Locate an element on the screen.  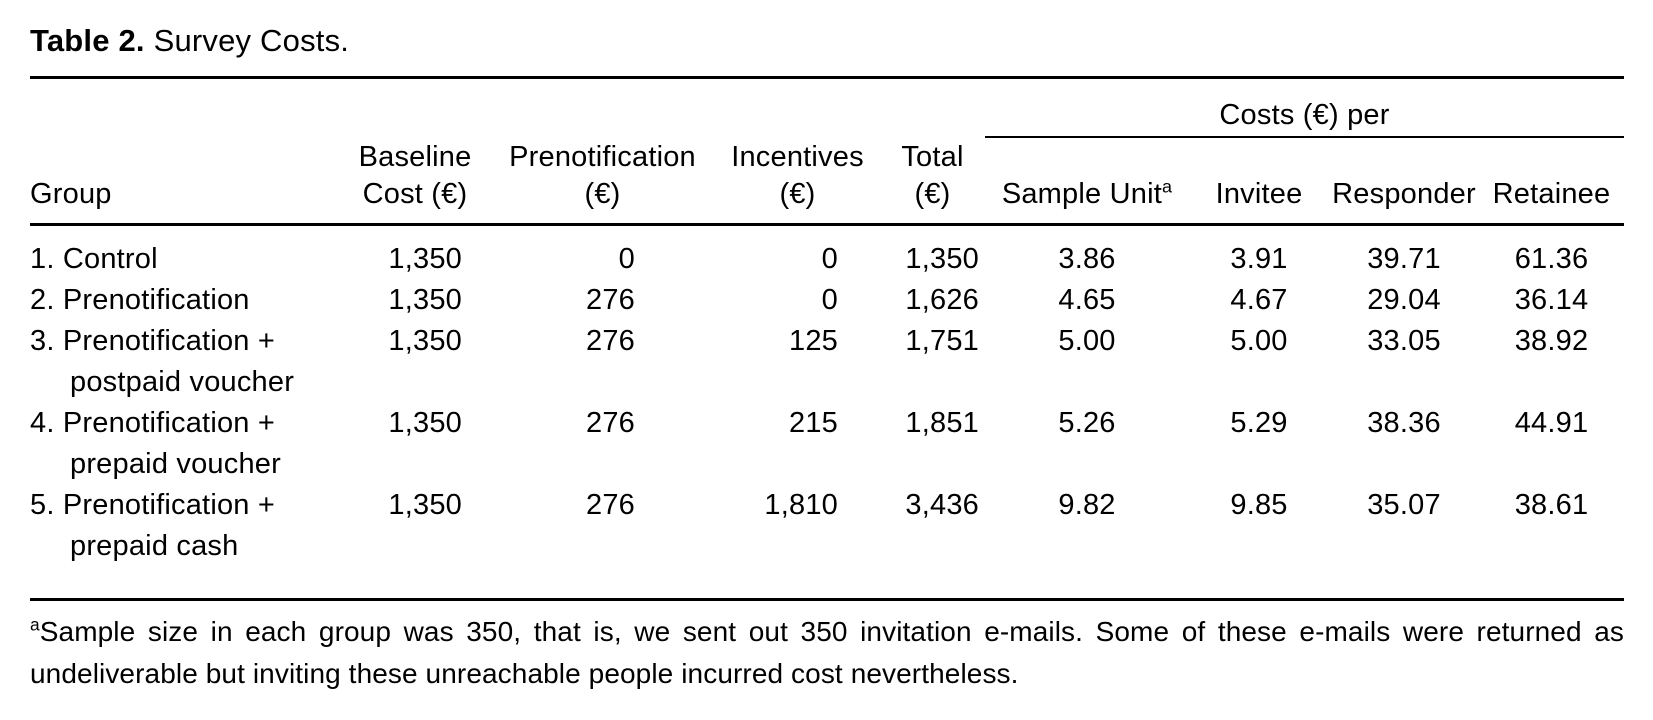
column-header-baseline-cost: Baseline Cost (€) is located at coordinates (415, 181).